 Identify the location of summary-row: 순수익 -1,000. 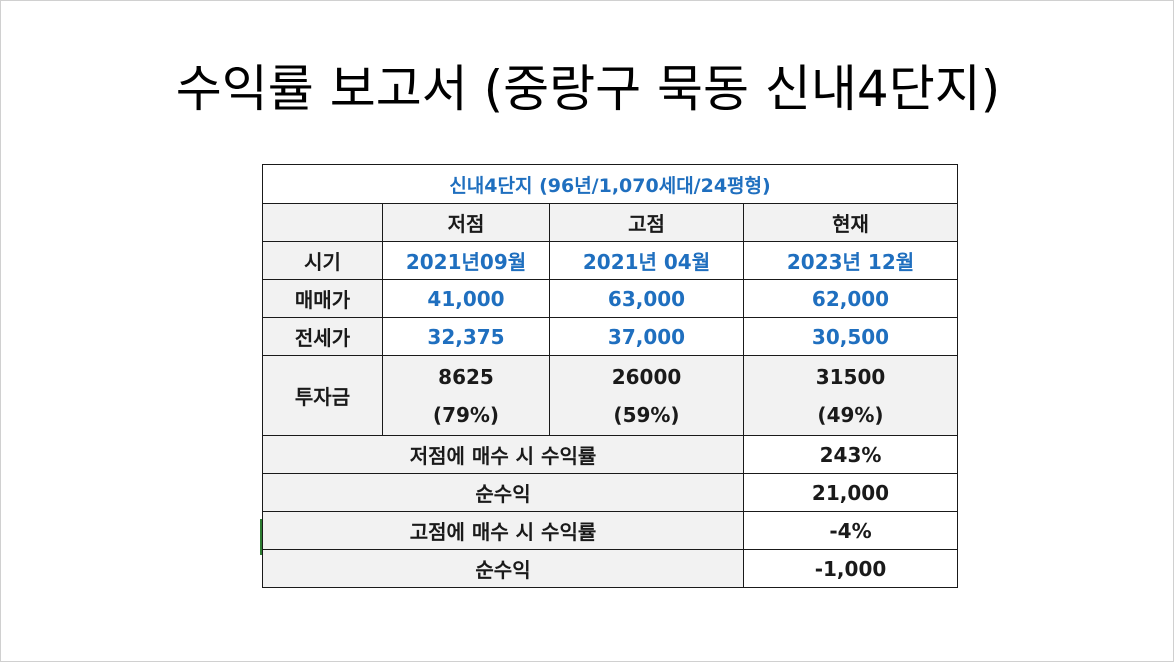
(610, 568).